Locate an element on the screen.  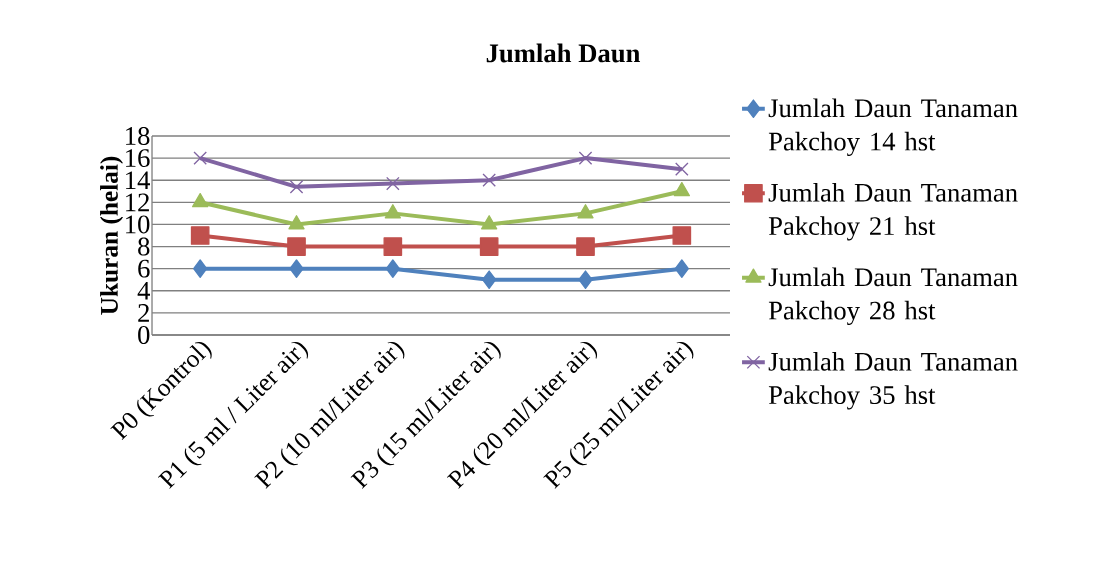
y-axis-title: Ukuran (helai) is located at coordinates (112, 235).